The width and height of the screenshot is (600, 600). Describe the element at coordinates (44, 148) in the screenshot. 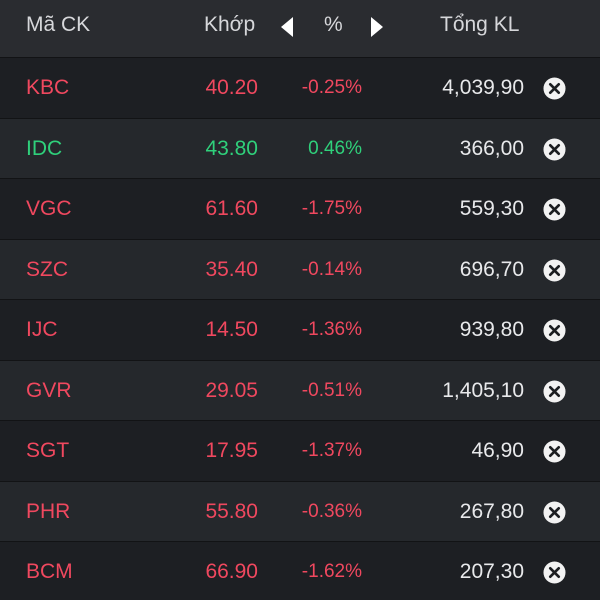

I see `stock-symbol: IDC` at that location.